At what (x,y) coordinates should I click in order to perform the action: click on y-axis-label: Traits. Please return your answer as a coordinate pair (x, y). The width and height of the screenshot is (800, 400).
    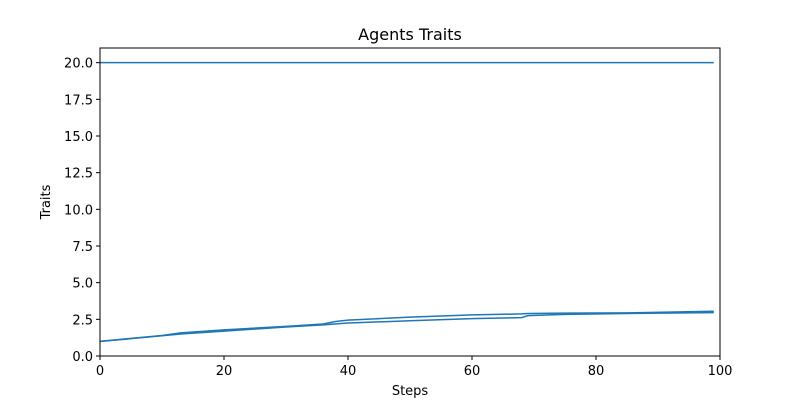
    Looking at the image, I should click on (46, 202).